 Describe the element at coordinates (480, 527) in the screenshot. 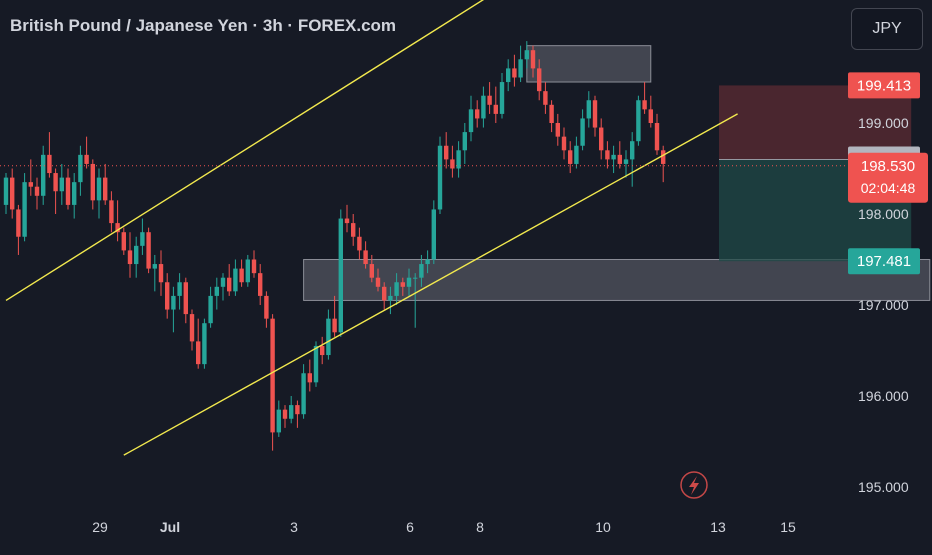

I see `x-tick-label: 8` at that location.